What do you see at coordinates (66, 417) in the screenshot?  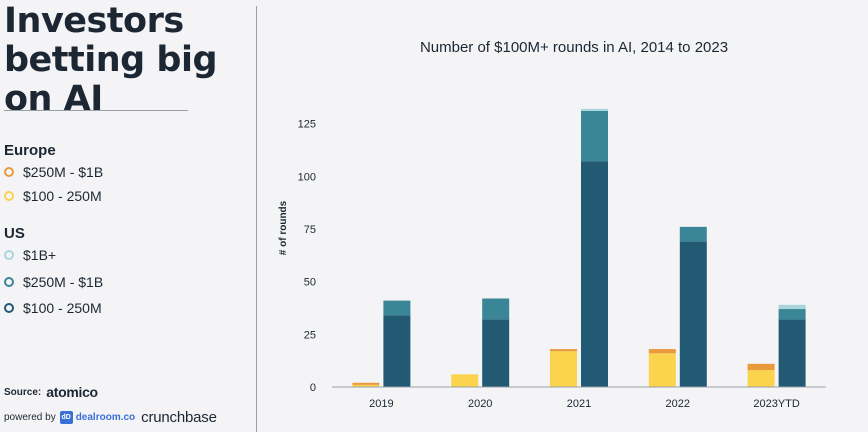 I see `dealroom-icon: dD` at bounding box center [66, 417].